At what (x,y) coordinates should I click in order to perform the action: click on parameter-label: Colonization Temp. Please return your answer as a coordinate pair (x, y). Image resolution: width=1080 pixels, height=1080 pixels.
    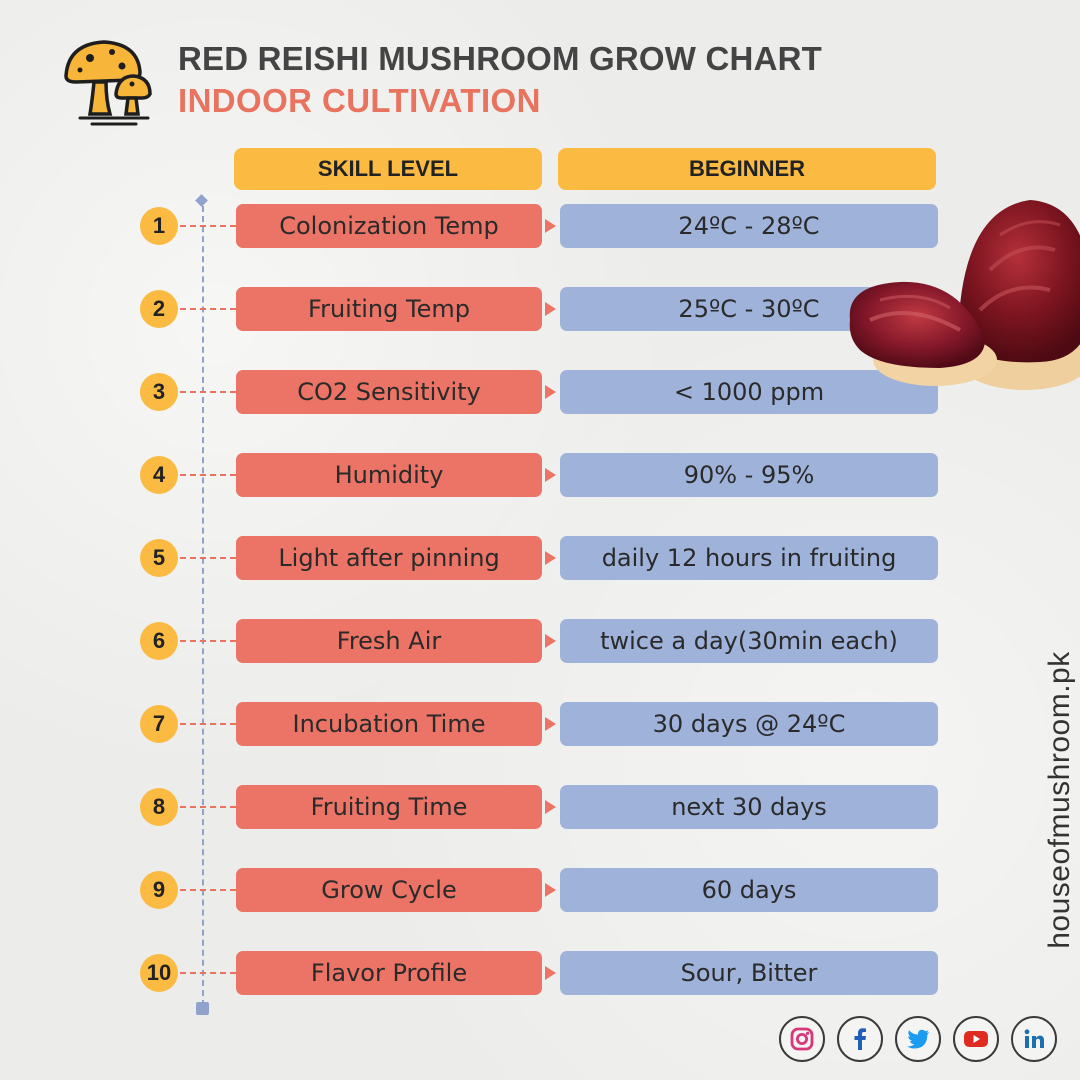
    Looking at the image, I should click on (389, 226).